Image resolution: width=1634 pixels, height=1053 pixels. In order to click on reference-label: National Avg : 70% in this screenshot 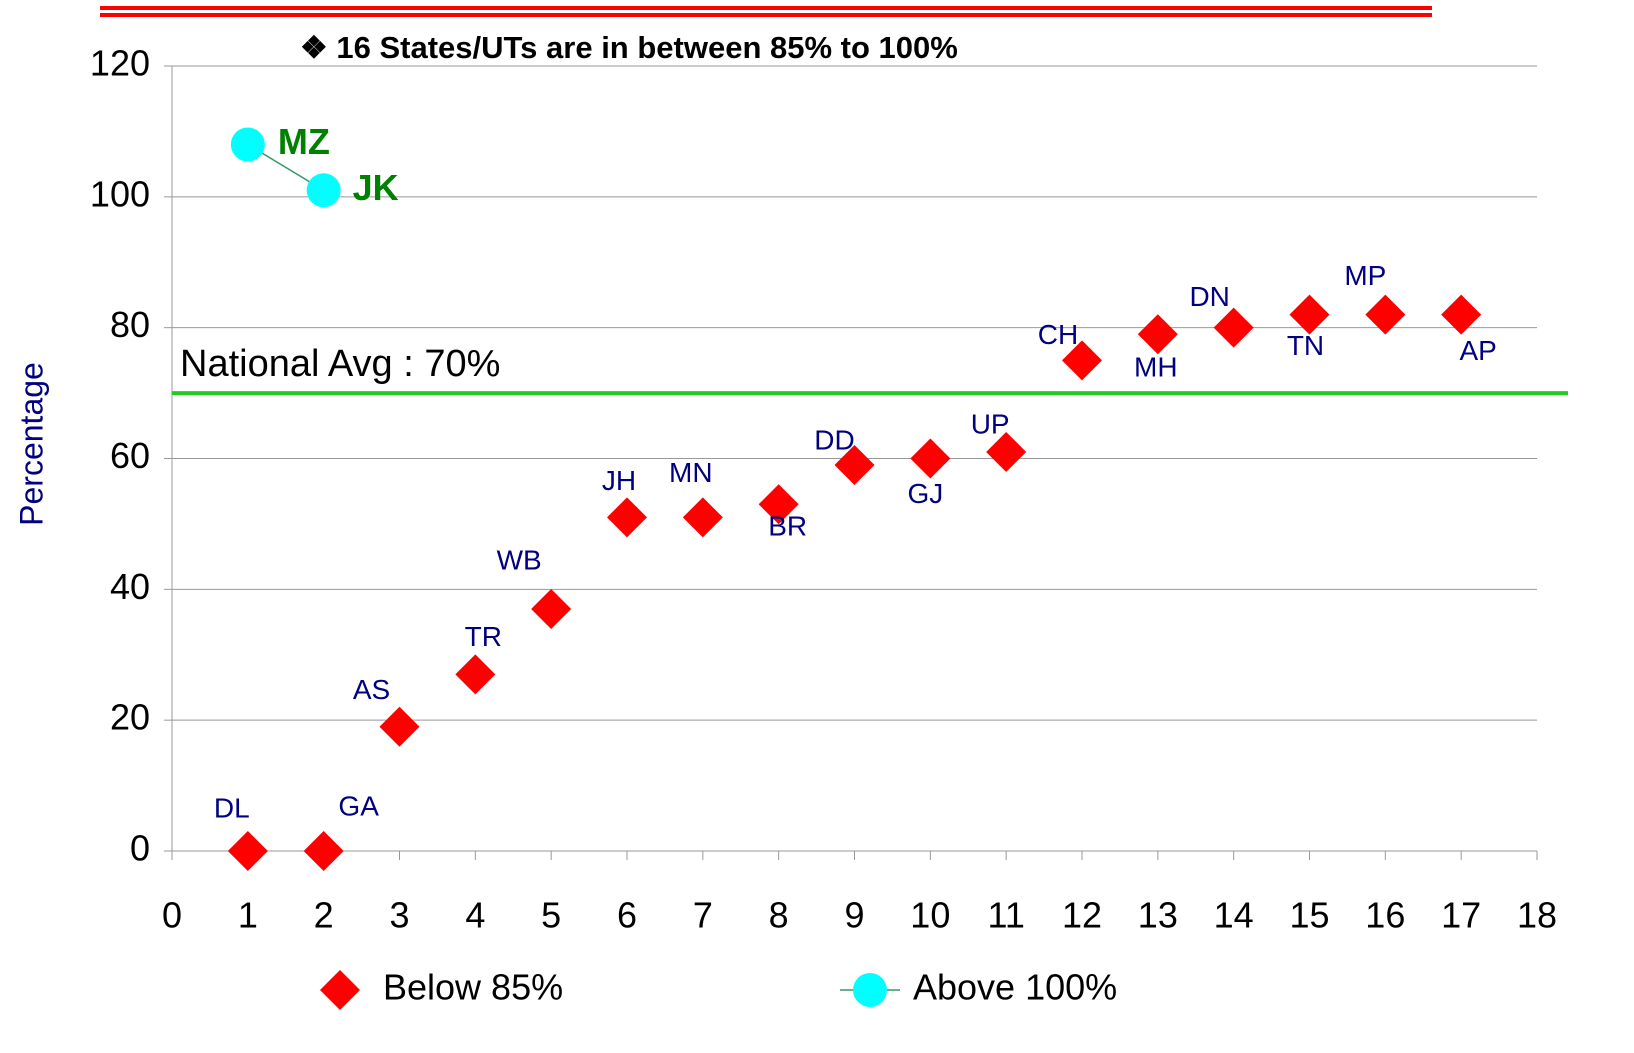, I will do `click(340, 364)`.